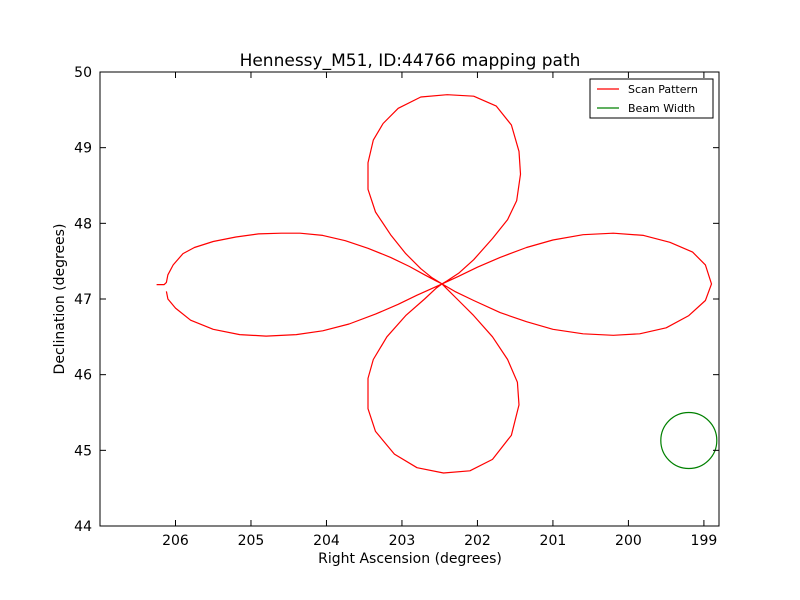 The height and width of the screenshot is (600, 800). I want to click on y-tick-label: 50, so click(83, 73).